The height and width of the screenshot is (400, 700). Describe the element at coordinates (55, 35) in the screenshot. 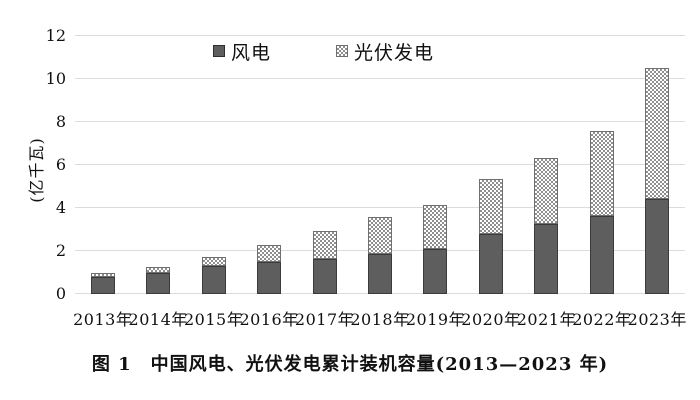

I see `y-tick-label: 12` at that location.